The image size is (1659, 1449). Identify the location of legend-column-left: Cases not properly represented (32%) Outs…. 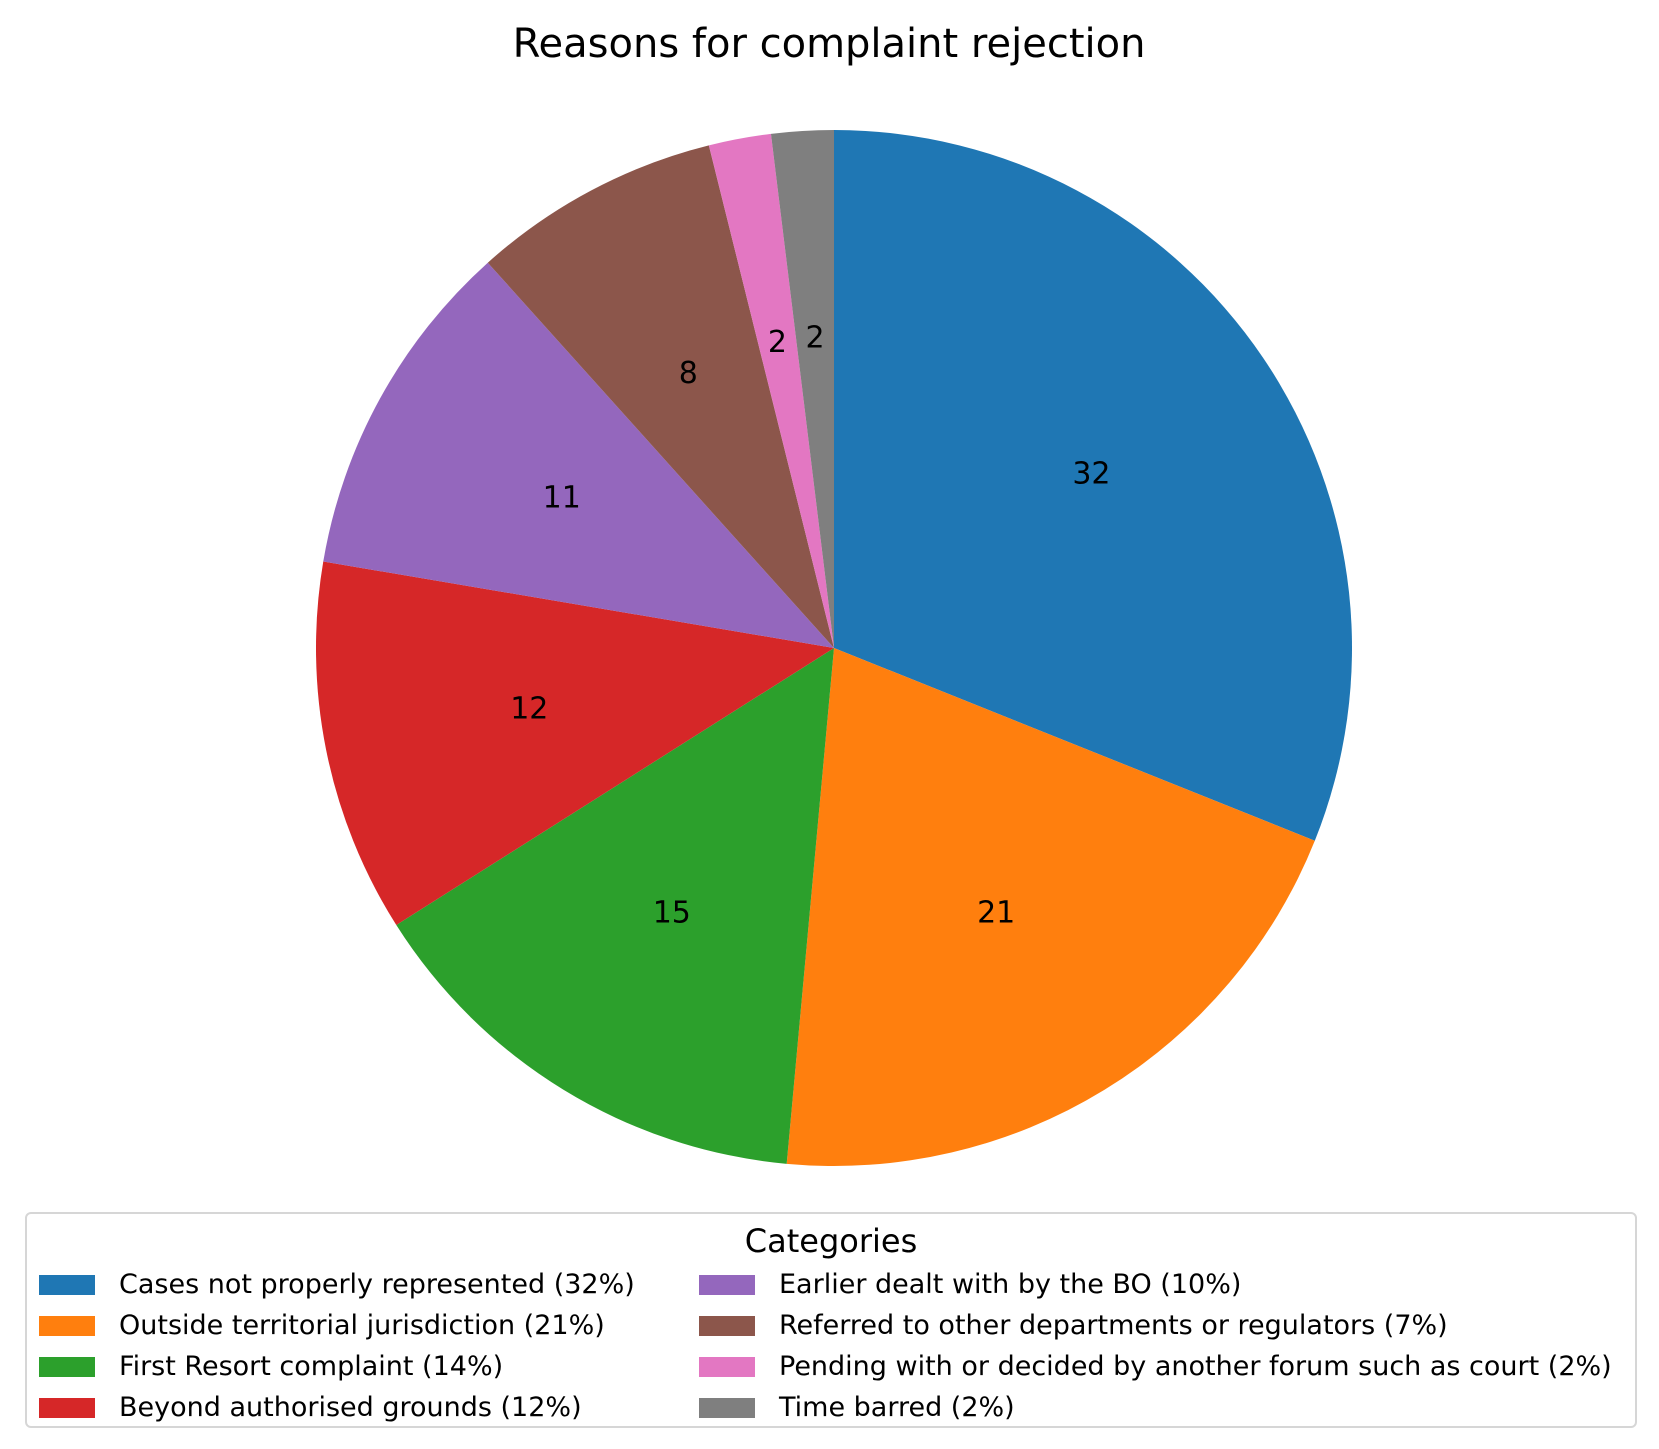
(337, 1346).